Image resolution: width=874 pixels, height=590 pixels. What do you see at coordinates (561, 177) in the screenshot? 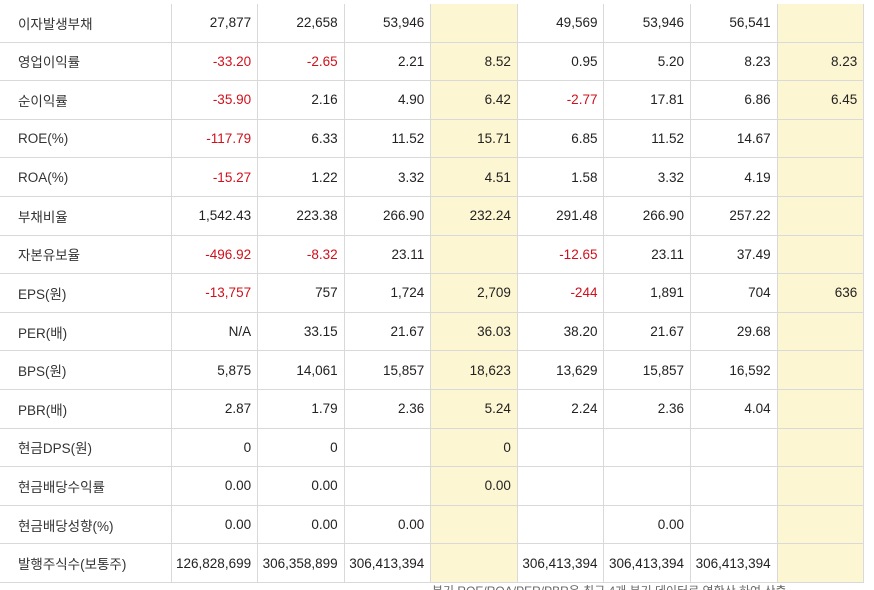
I see `table-cell: 1.58` at bounding box center [561, 177].